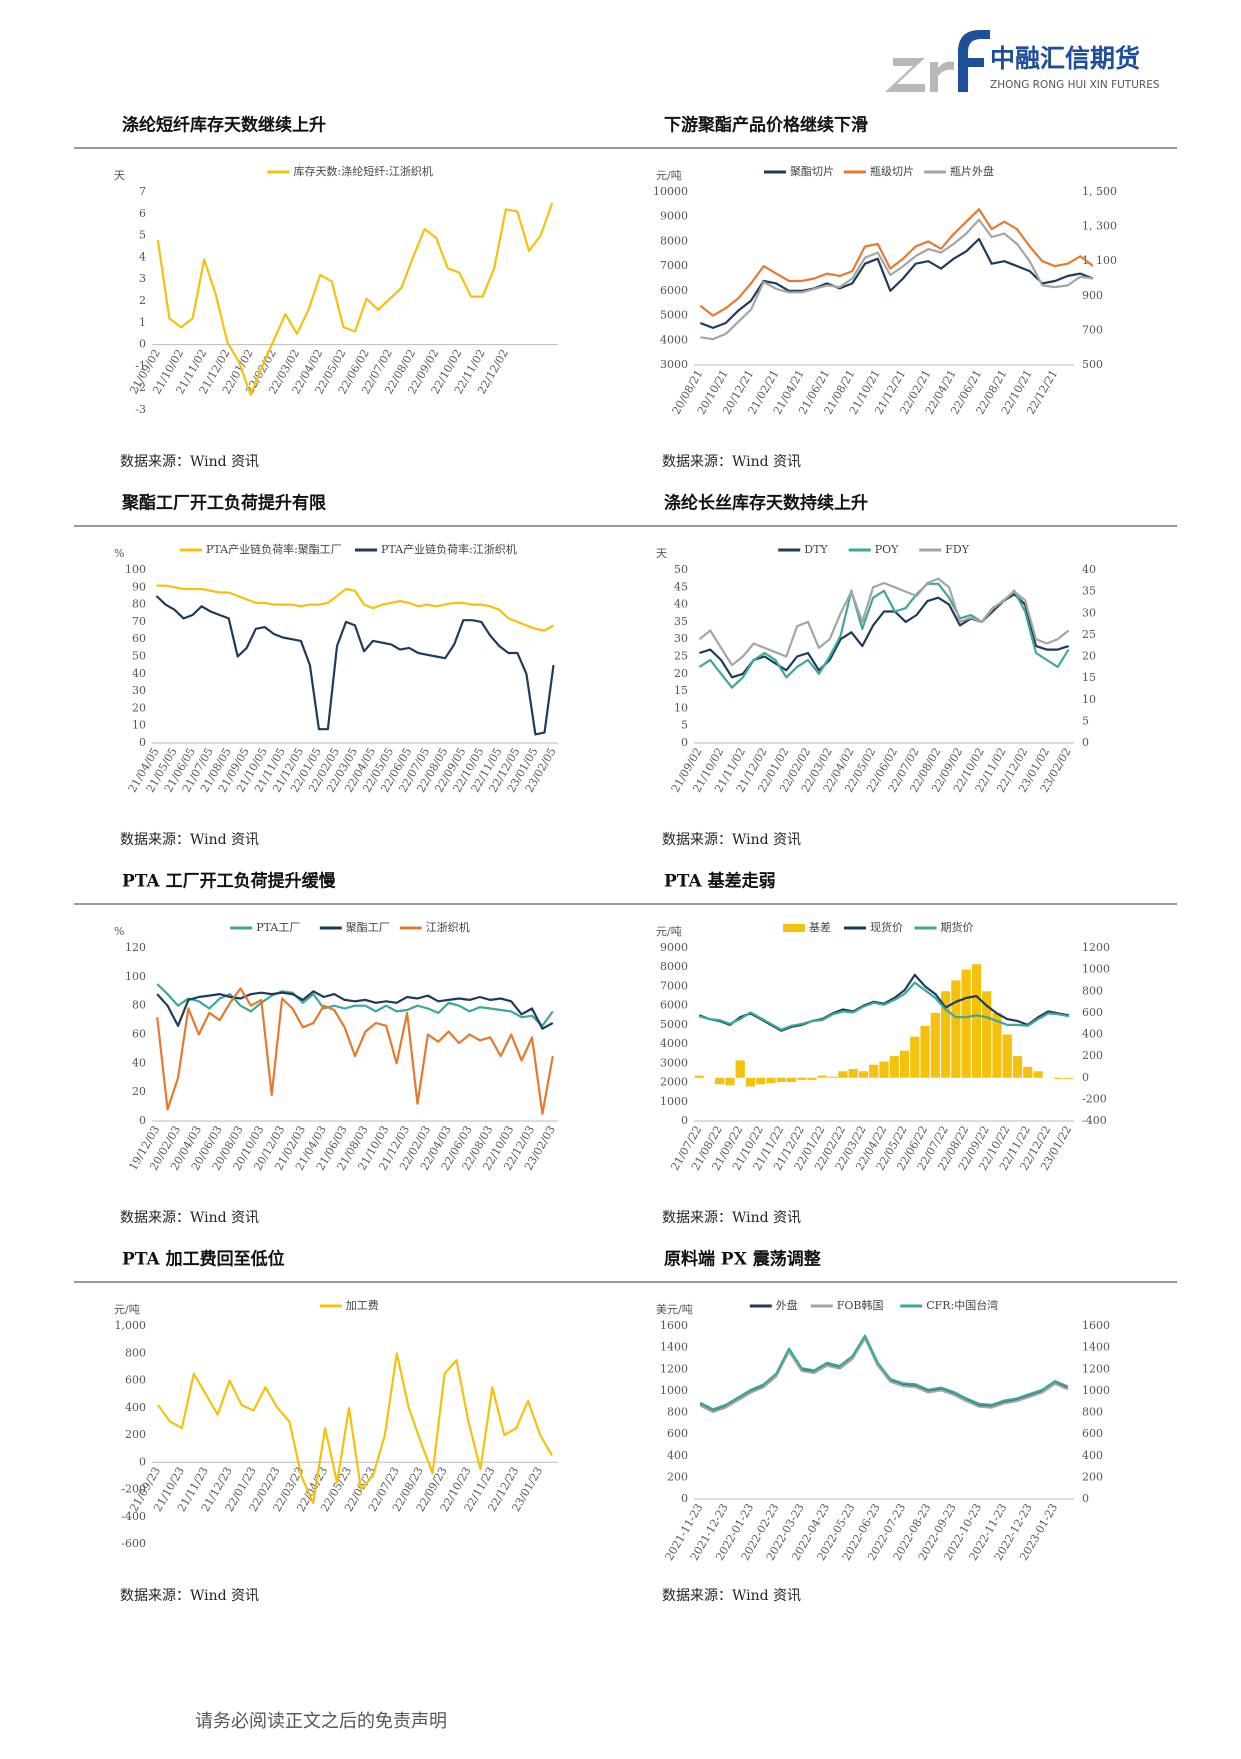 This screenshot has height=1759, width=1241. Describe the element at coordinates (139, 1034) in the screenshot. I see `y-tick-label: 60` at that location.